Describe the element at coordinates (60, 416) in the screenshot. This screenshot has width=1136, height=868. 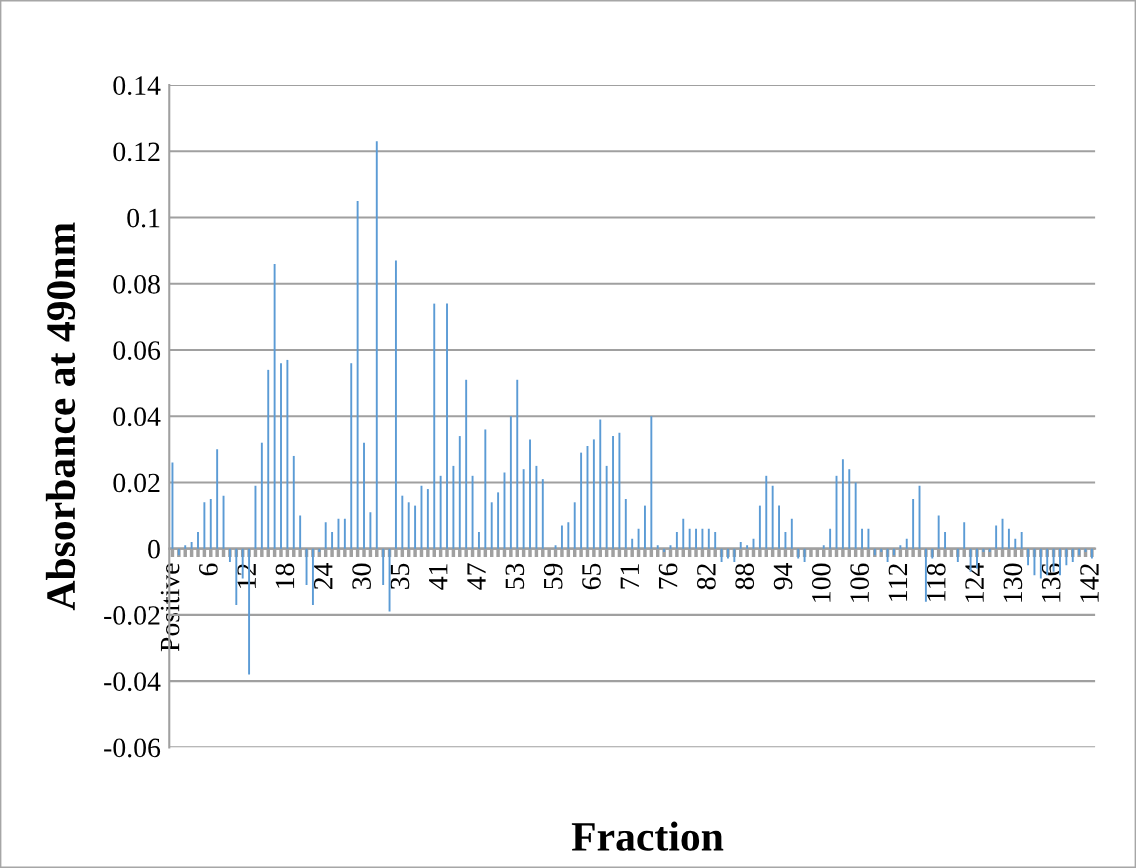
I see `y-axis-title: Absorbance at 490nm` at that location.